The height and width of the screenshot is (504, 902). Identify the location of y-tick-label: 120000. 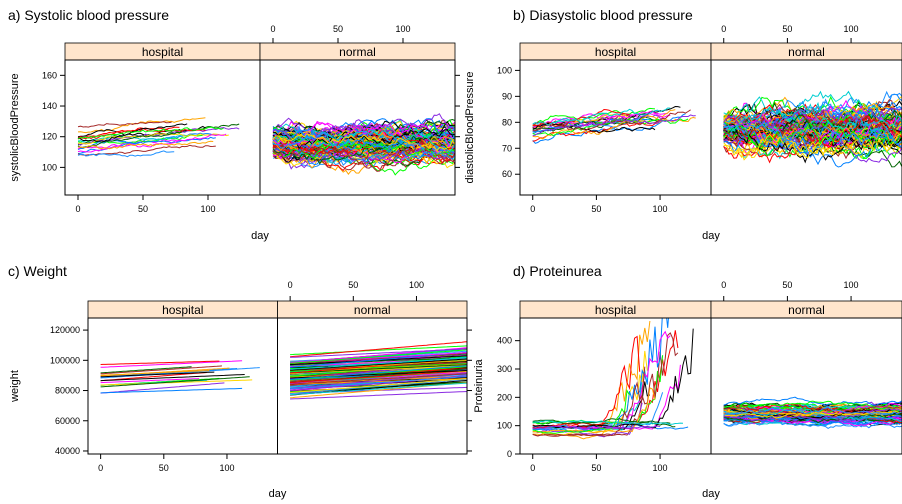
(65, 330).